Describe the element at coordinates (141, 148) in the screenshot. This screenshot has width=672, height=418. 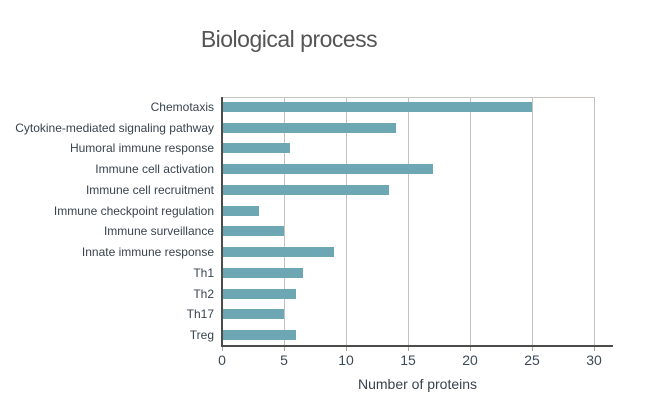
I see `category-label: Humoral immune response` at that location.